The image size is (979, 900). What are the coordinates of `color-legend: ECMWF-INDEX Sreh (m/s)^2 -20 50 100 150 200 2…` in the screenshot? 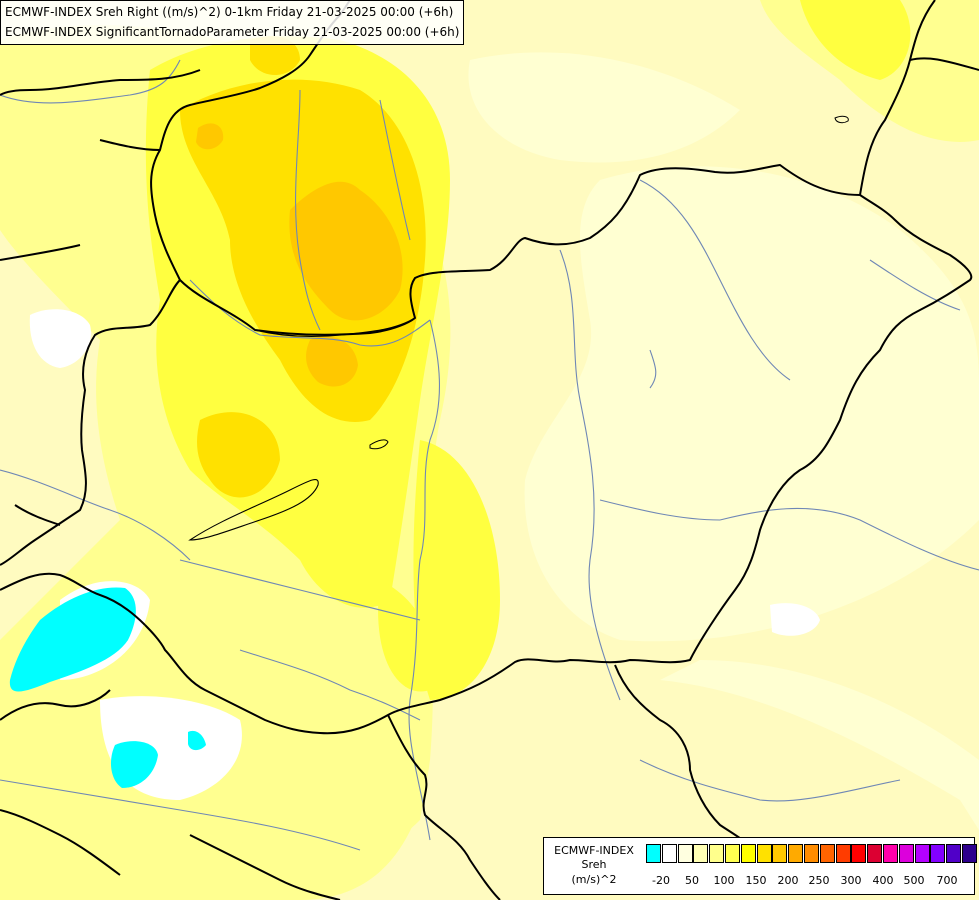 It's located at (760, 866).